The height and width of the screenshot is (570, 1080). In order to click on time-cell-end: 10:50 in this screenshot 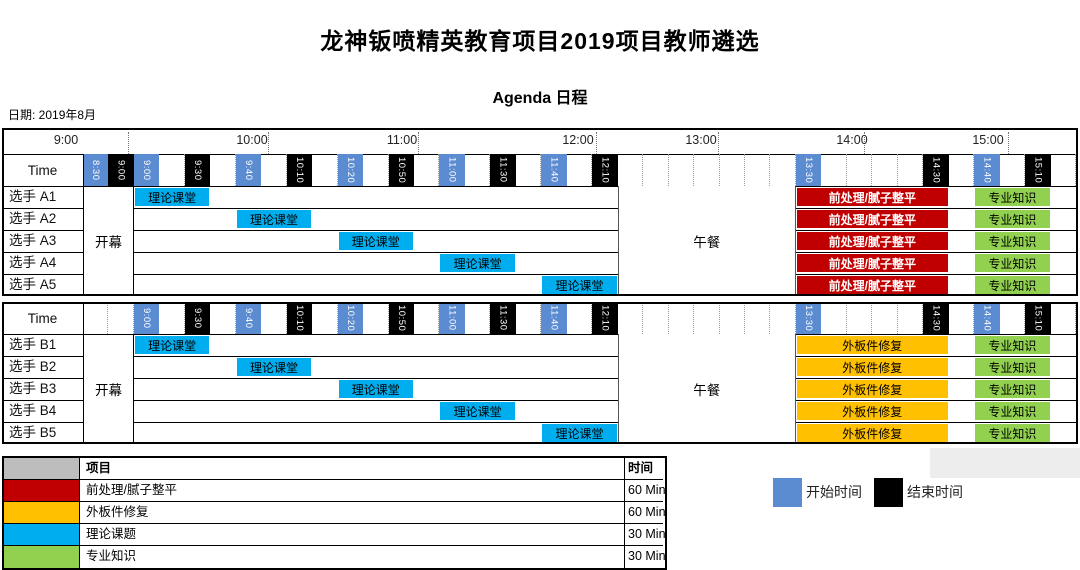, I will do `click(401, 318)`.